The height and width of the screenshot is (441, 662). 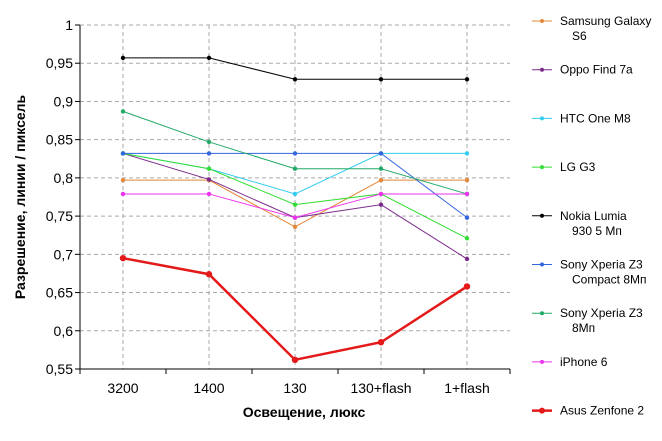 What do you see at coordinates (602, 411) in the screenshot?
I see `legend-label: Asus Zenfone 2` at bounding box center [602, 411].